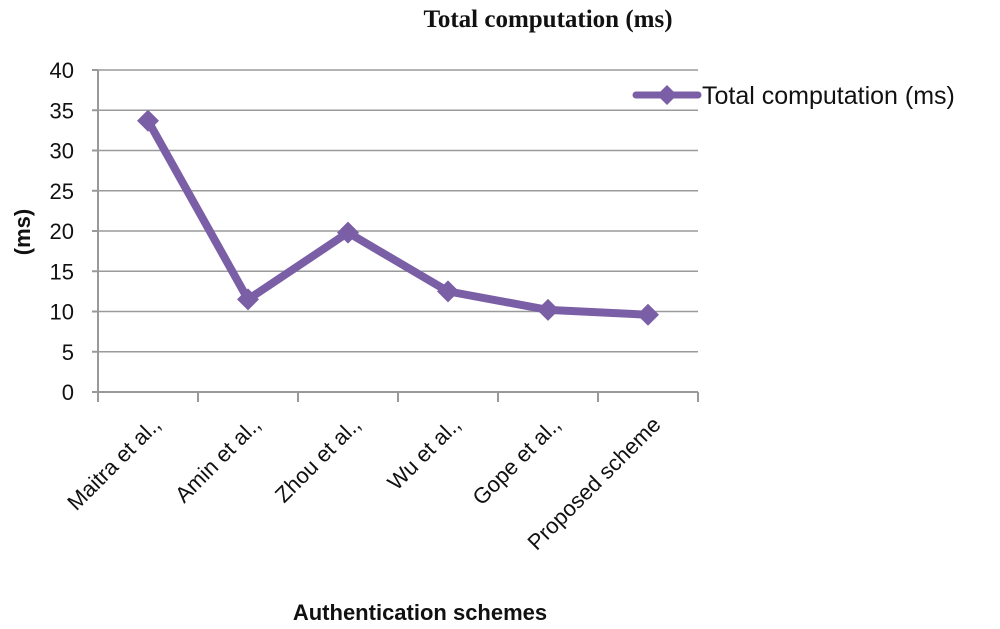 The image size is (1000, 629). What do you see at coordinates (516, 461) in the screenshot?
I see `x-tick-label: Gope et al.,` at bounding box center [516, 461].